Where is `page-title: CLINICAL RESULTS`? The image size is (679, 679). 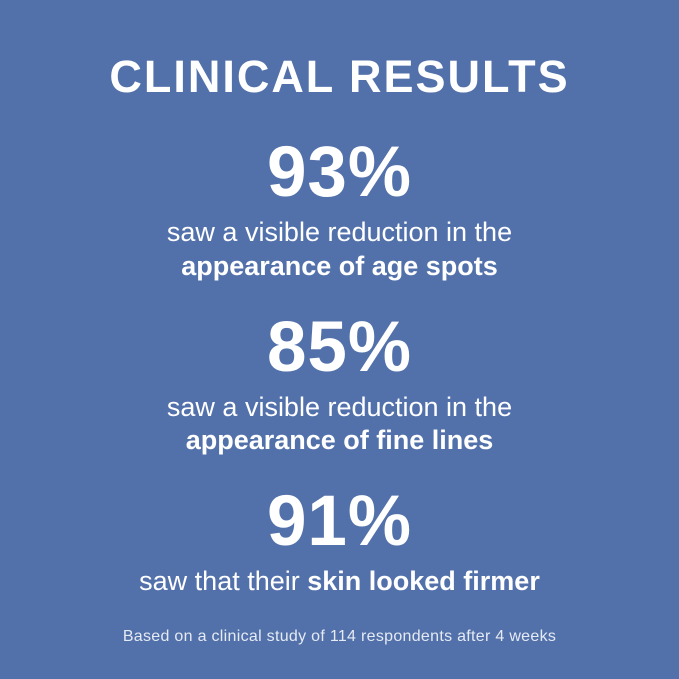
page-title: CLINICAL RESULTS is located at coordinates (339, 76).